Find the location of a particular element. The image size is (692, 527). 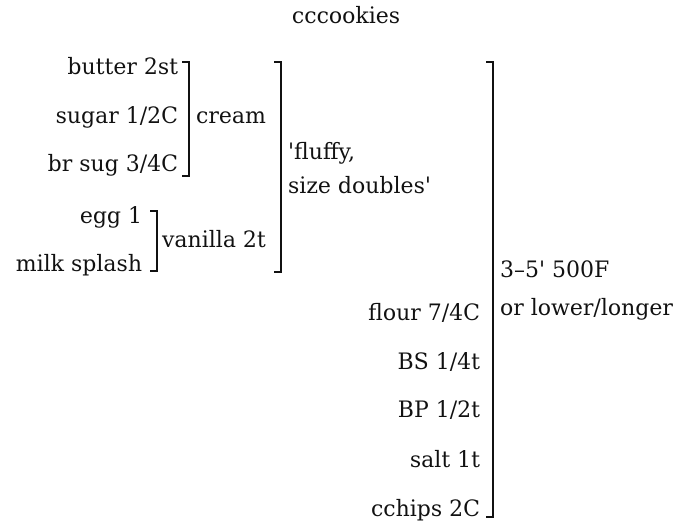

ingredient-baking-soda: BS 1/4t is located at coordinates (438, 362).